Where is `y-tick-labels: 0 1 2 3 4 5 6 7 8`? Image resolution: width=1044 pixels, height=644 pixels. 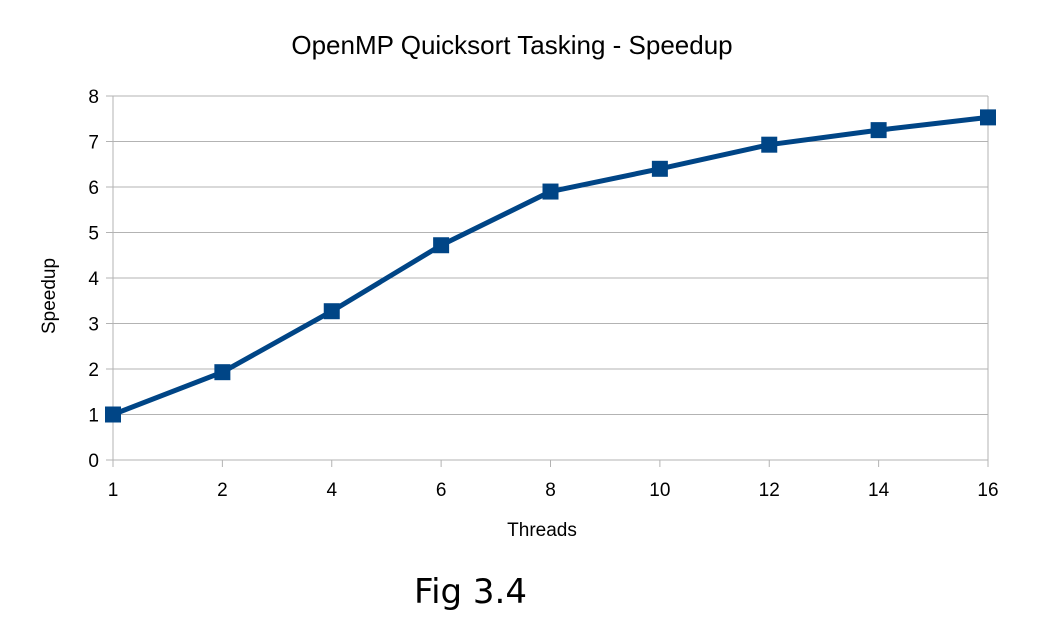
y-tick-labels: 0 1 2 3 4 5 6 7 8 is located at coordinates (93, 279).